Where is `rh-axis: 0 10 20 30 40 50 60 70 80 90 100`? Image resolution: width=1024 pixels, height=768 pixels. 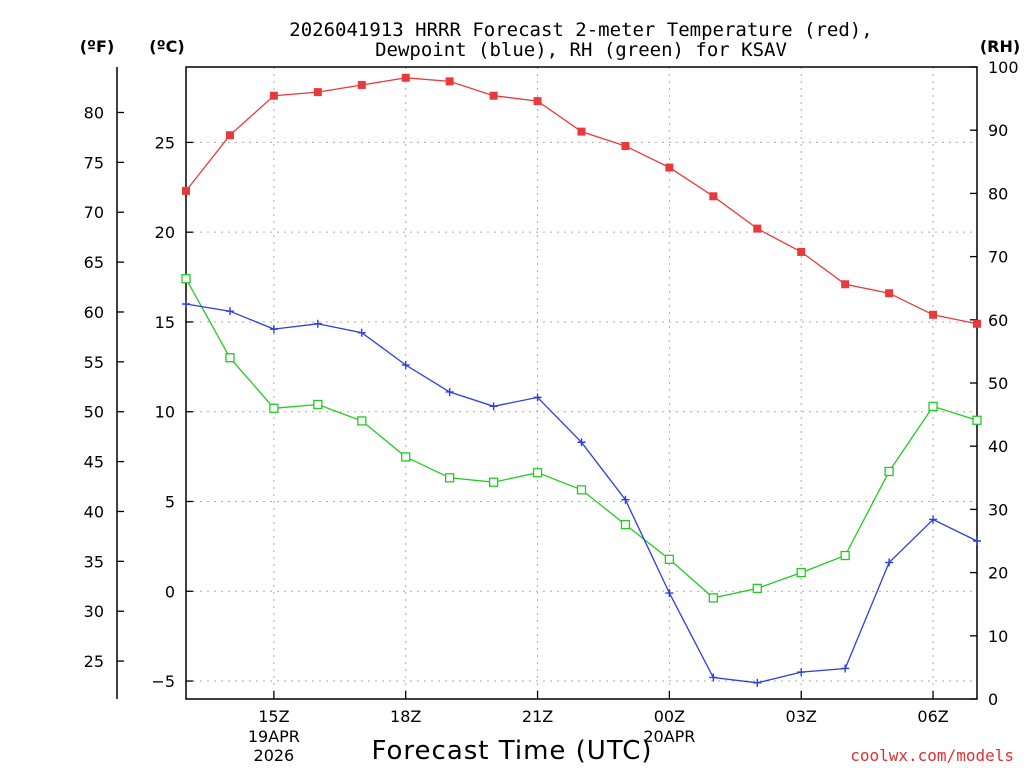
rh-axis: 0 10 20 30 40 50 60 70 80 90 100 is located at coordinates (994, 383).